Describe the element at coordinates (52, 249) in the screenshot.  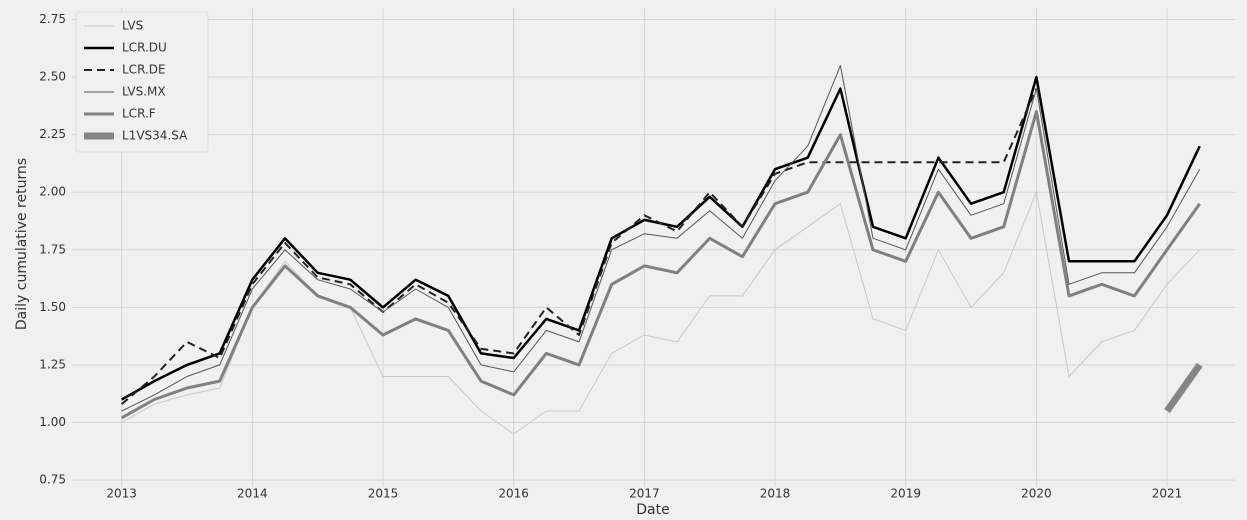
I see `y-tick-label: 1.75` at that location.